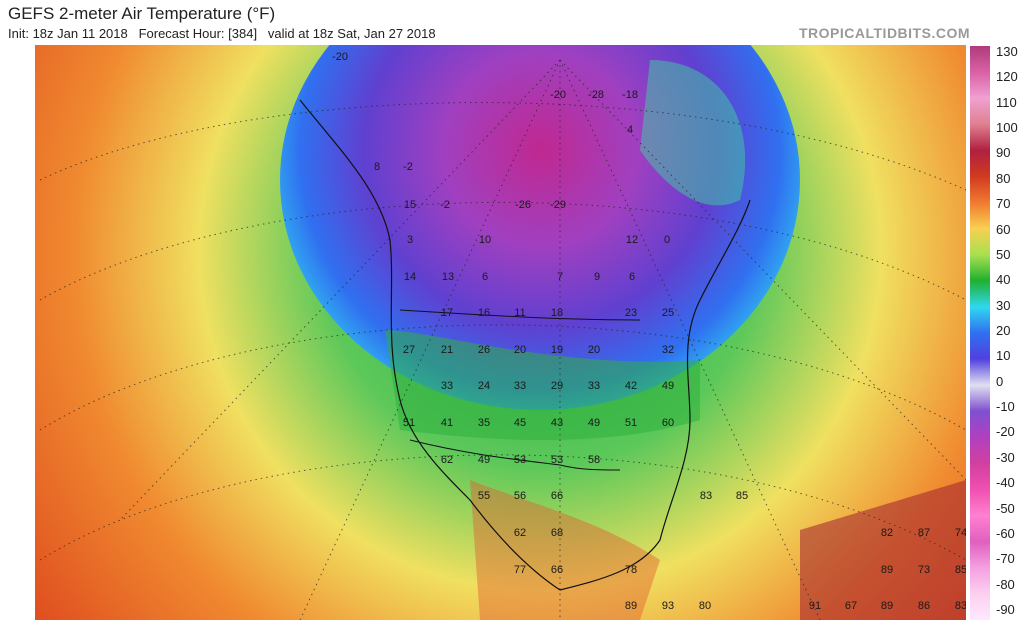 The width and height of the screenshot is (1024, 638). What do you see at coordinates (883, 550) in the screenshot?
I see `south-america-warm` at bounding box center [883, 550].